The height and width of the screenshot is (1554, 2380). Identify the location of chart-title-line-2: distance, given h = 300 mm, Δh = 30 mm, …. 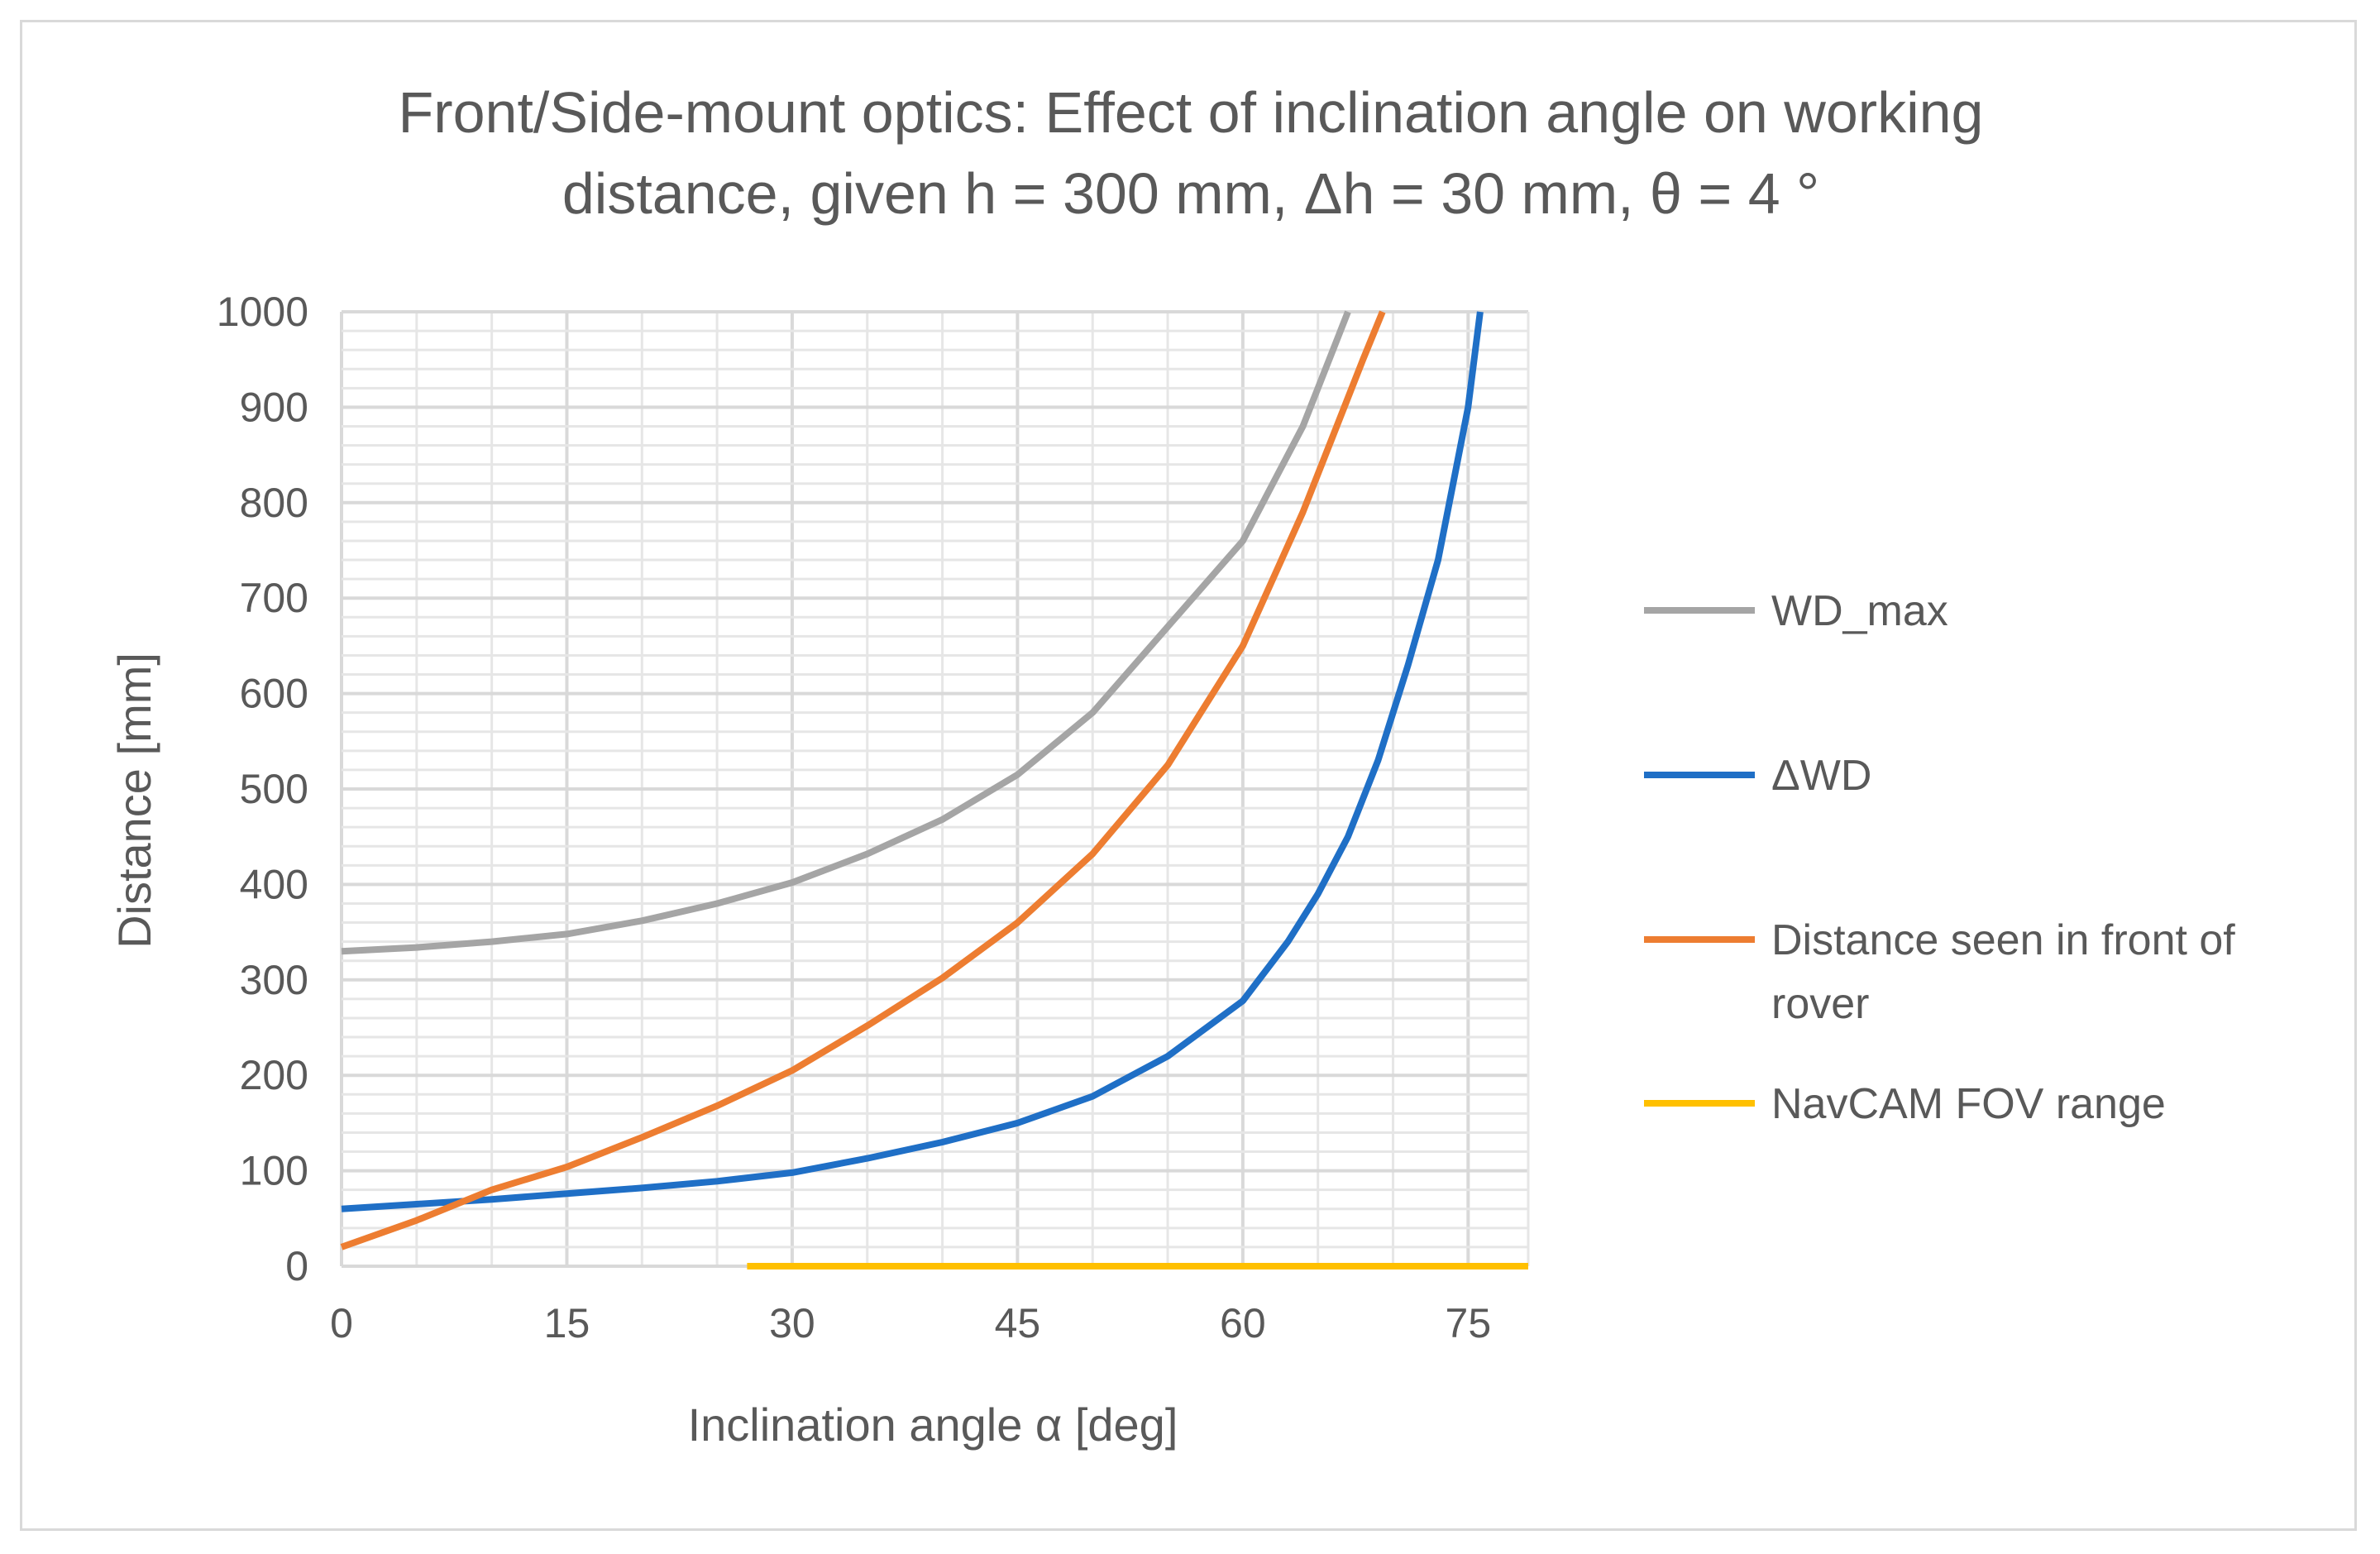
(1190, 193).